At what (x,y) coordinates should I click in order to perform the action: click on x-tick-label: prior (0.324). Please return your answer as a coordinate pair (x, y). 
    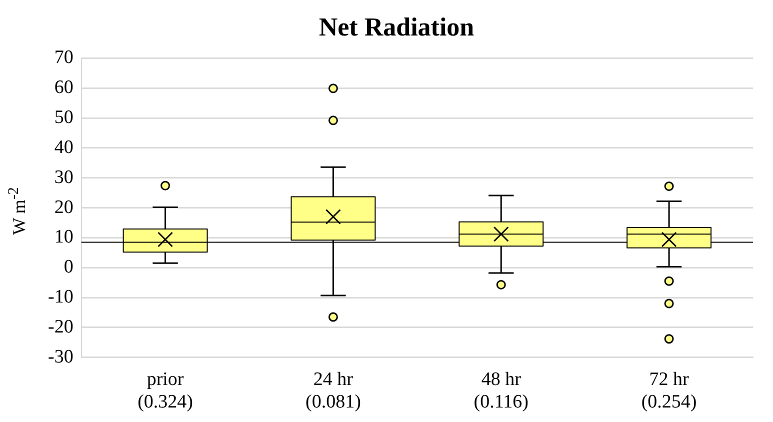
    Looking at the image, I should click on (165, 390).